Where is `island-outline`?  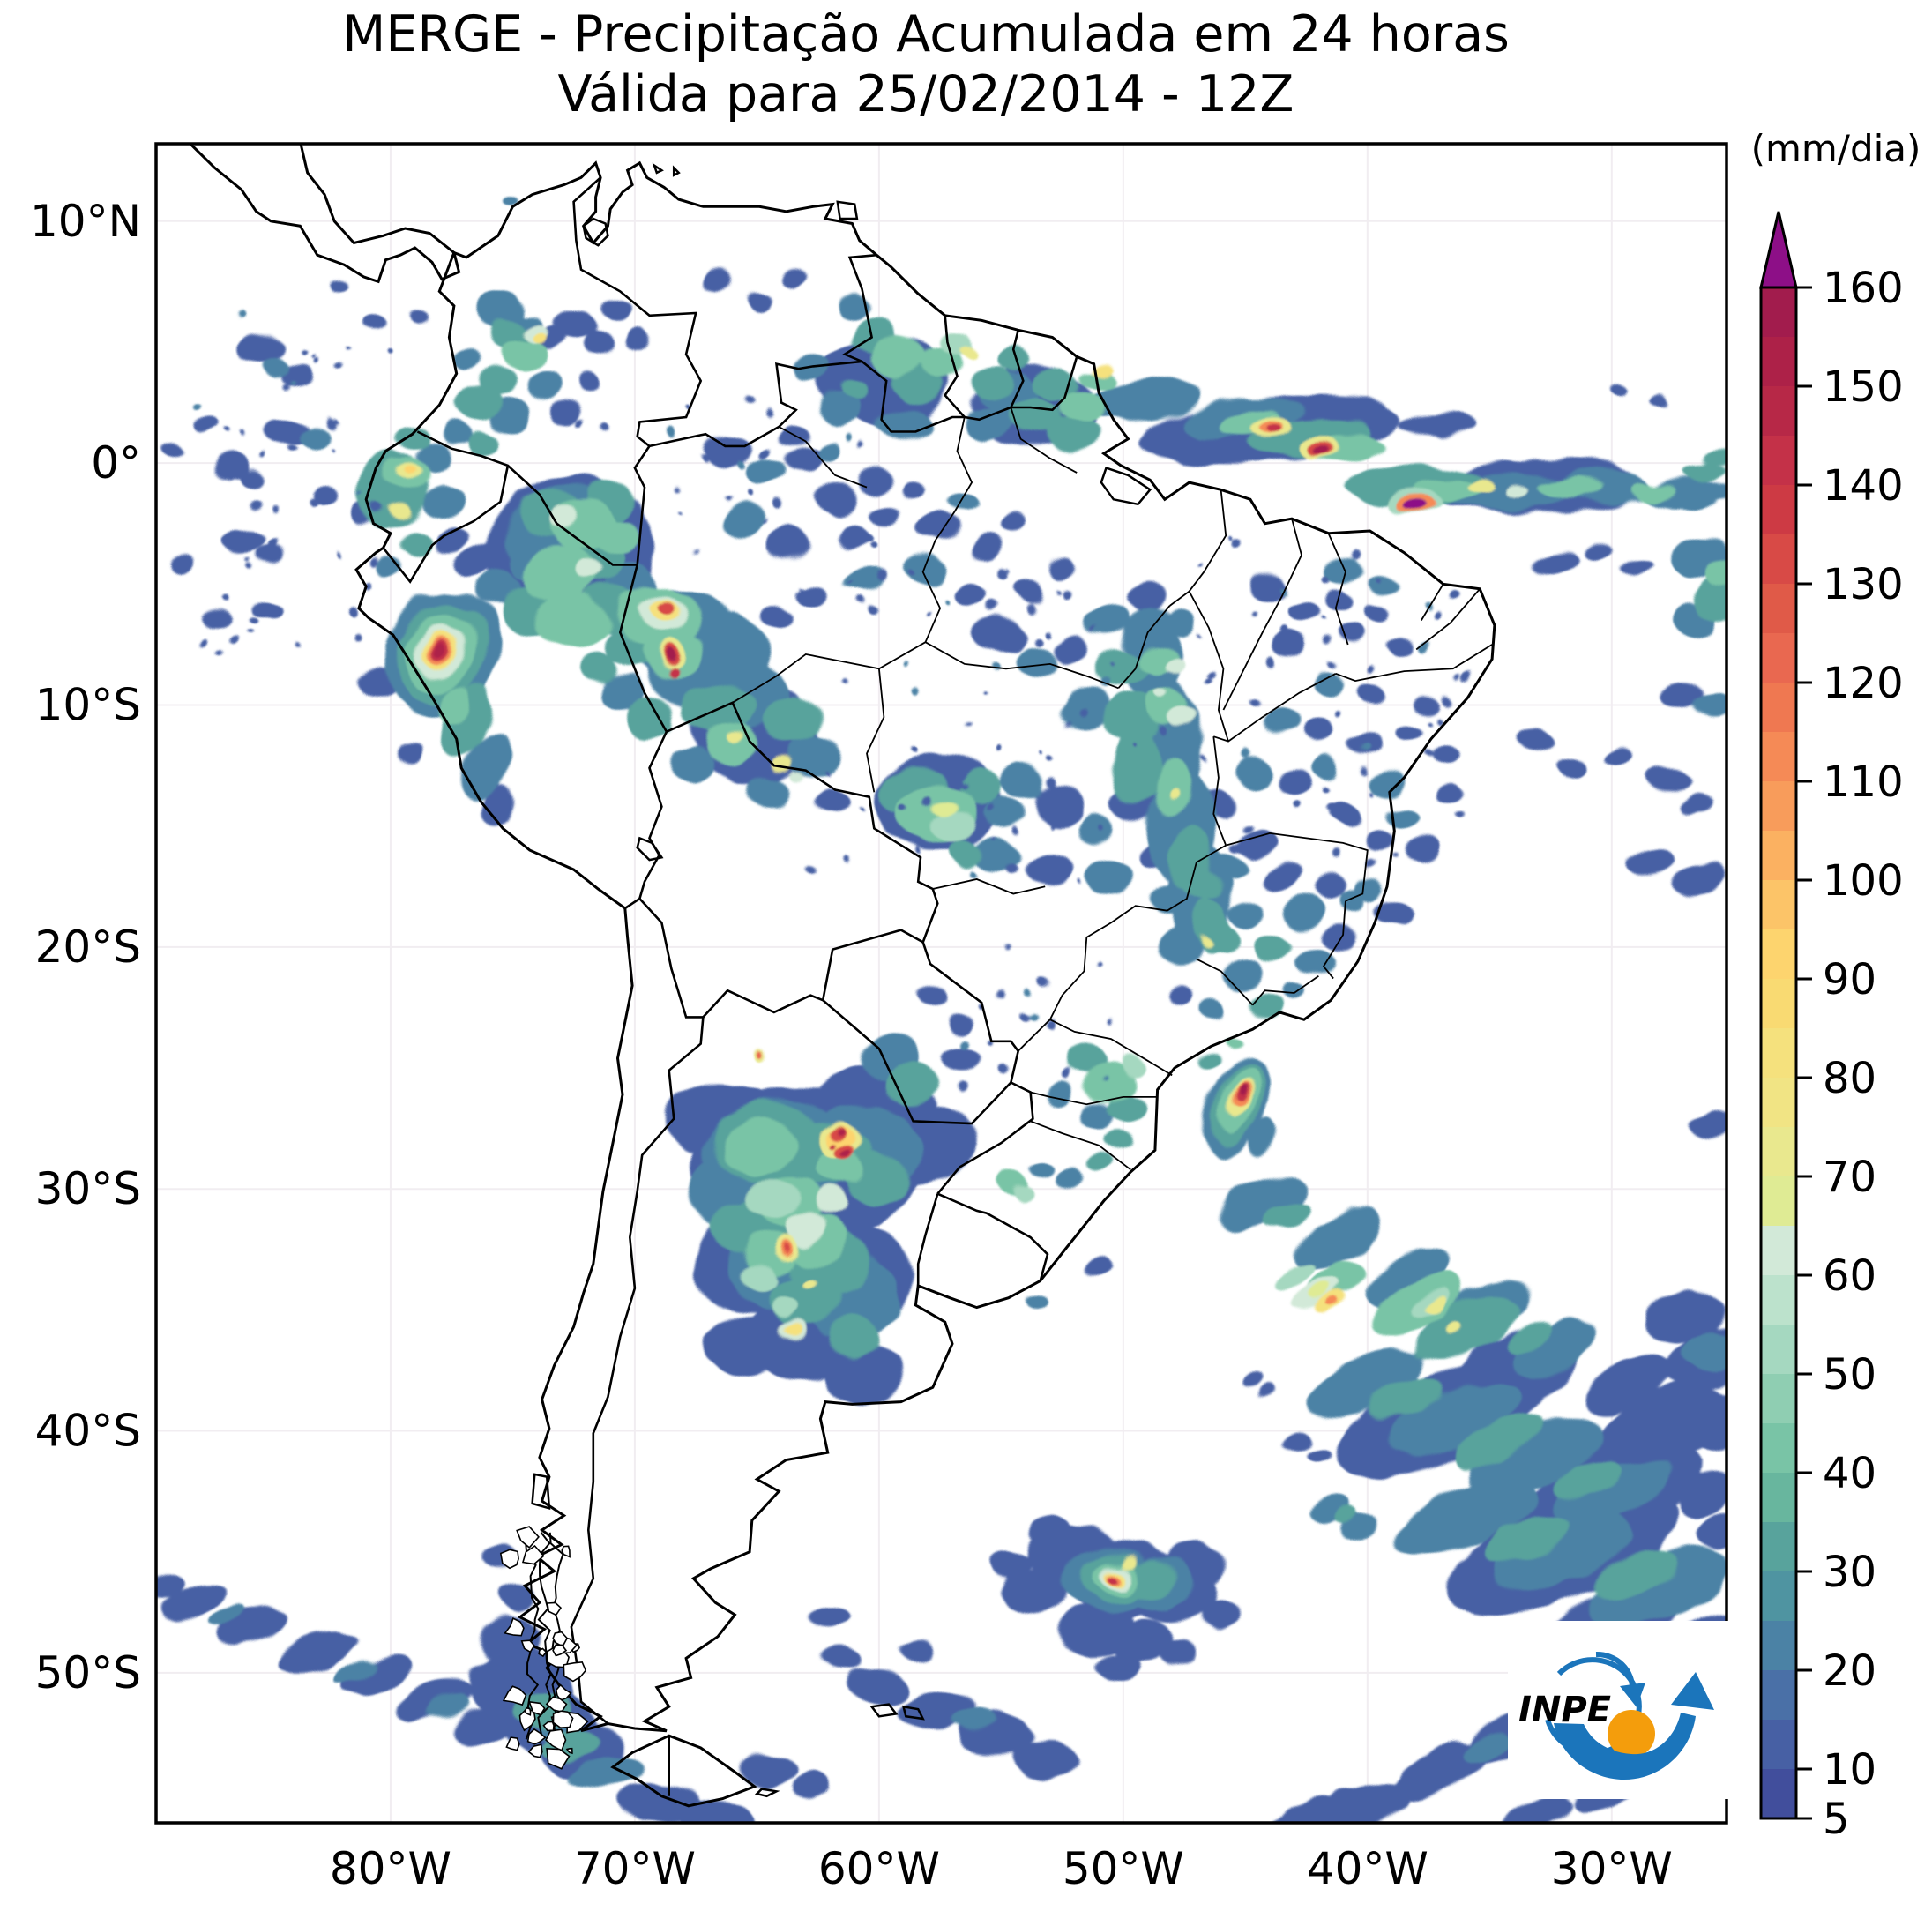 island-outline is located at coordinates (884, 1711).